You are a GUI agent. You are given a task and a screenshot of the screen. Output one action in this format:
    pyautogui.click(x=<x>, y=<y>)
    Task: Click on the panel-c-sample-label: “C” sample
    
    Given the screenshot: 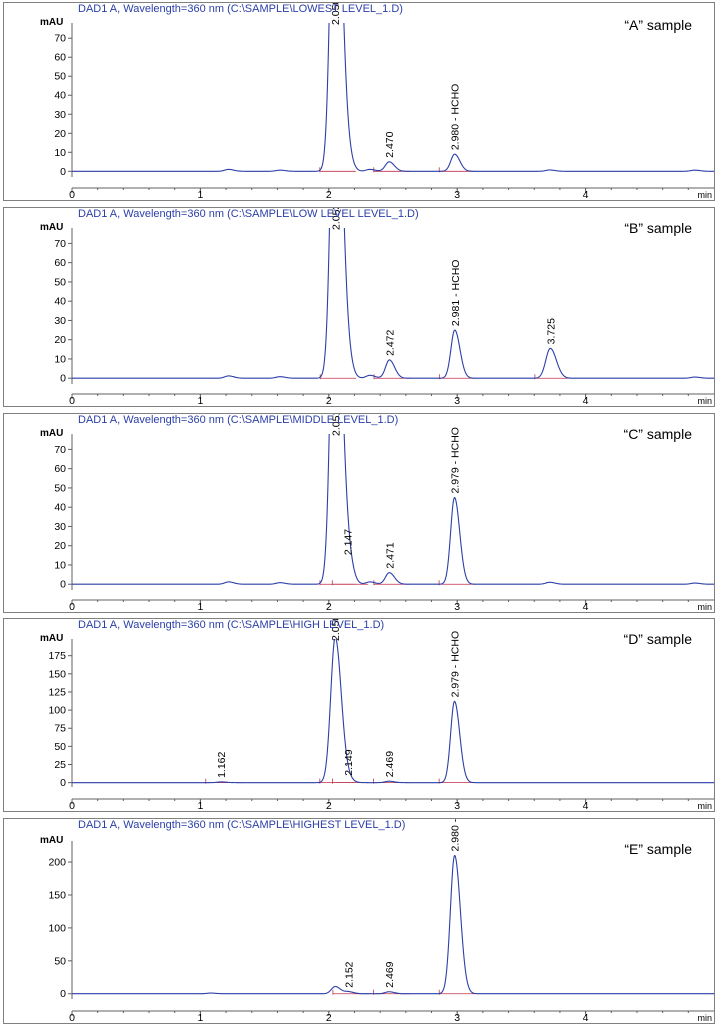 What is the action you would take?
    pyautogui.click(x=657, y=434)
    